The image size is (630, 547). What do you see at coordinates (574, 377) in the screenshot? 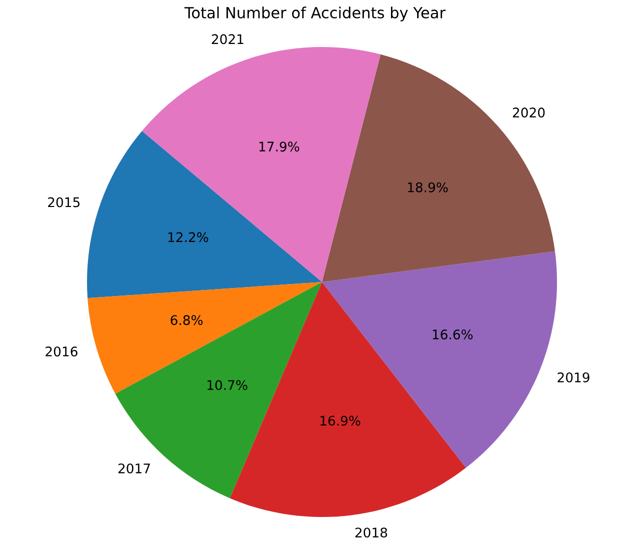
I see `slice-label: 2019` at bounding box center [574, 377].